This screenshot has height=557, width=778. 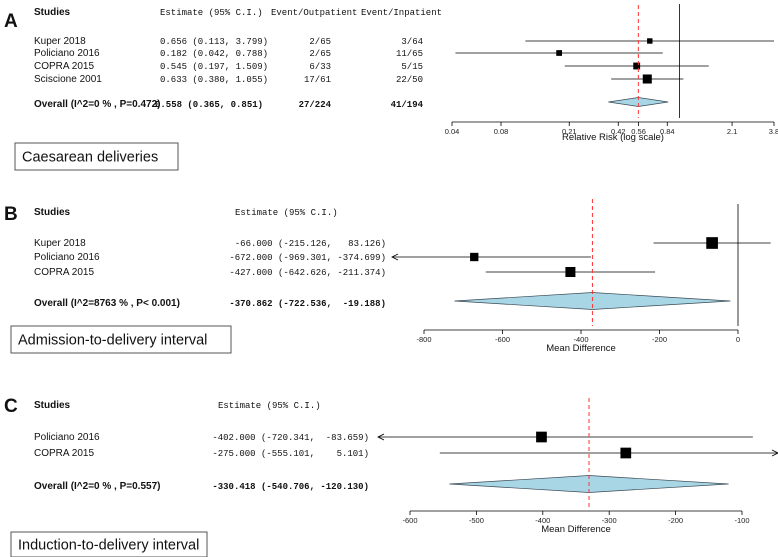 What do you see at coordinates (11, 406) in the screenshot?
I see `panel-letter: C` at bounding box center [11, 406].